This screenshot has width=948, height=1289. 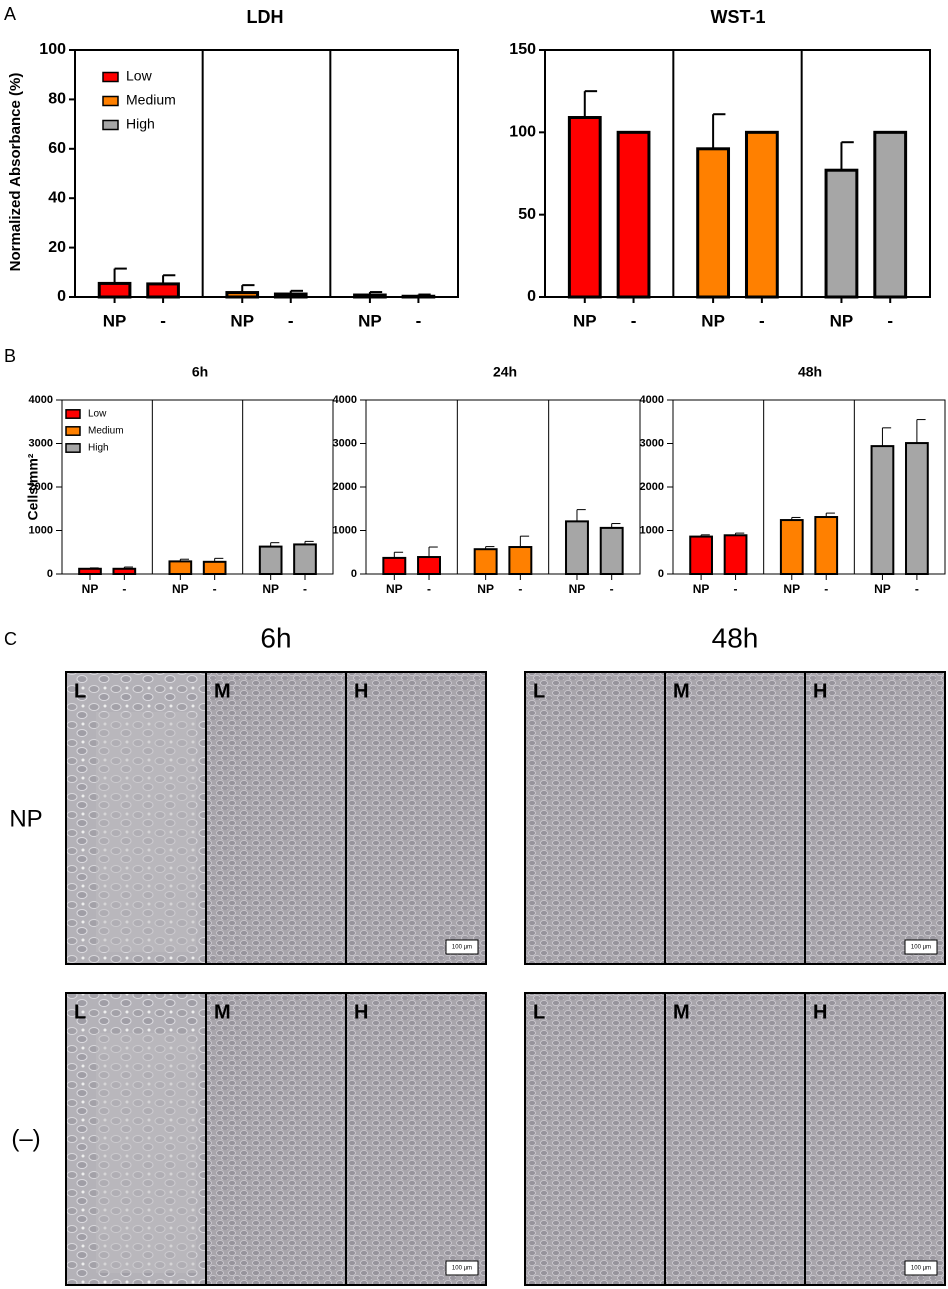 What do you see at coordinates (110, 125) in the screenshot?
I see `legend-swatch` at bounding box center [110, 125].